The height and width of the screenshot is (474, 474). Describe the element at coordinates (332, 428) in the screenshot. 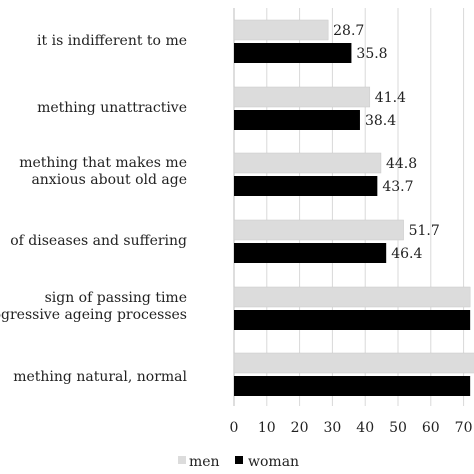

I see `x-tick-label: 30` at that location.